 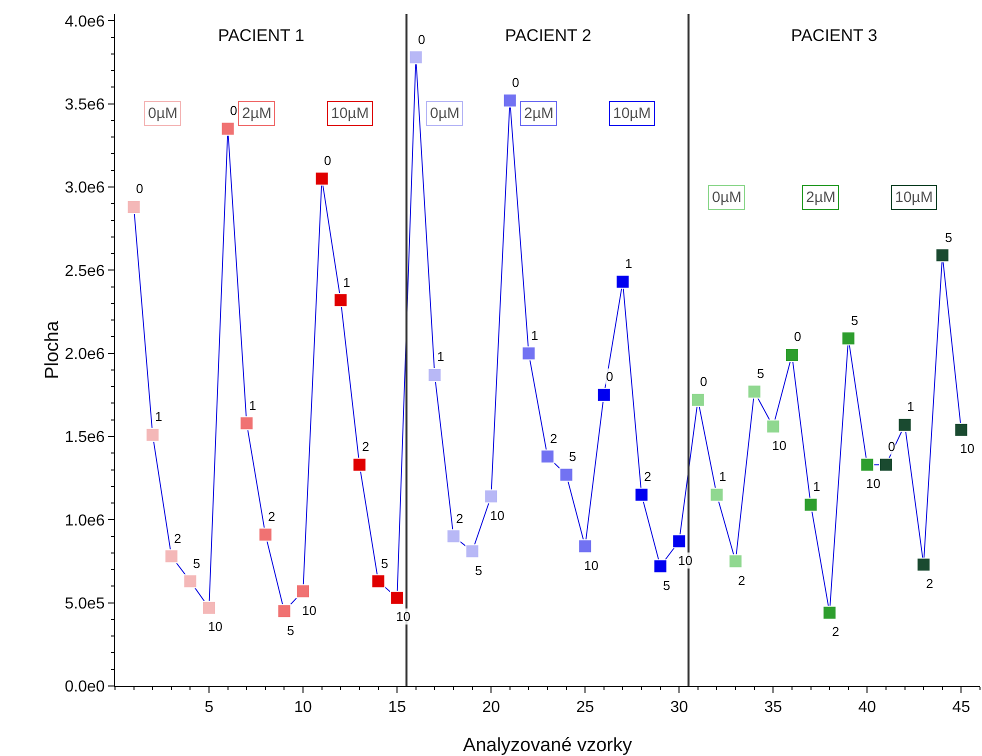 What do you see at coordinates (867, 707) in the screenshot?
I see `x-tick-label: 40` at bounding box center [867, 707].